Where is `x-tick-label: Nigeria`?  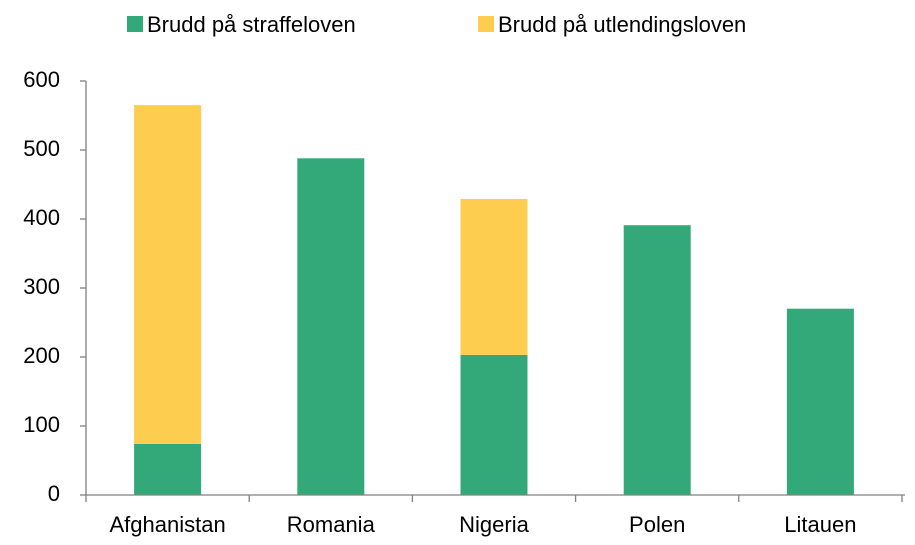
x-tick-label: Nigeria is located at coordinates (494, 524).